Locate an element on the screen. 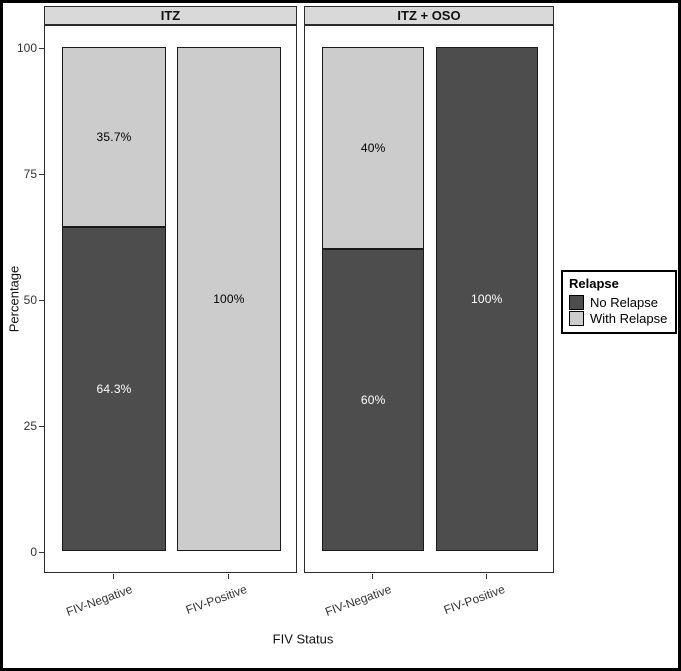 Image resolution: width=681 pixels, height=671 pixels. y-tick-label: 25 is located at coordinates (30, 426).